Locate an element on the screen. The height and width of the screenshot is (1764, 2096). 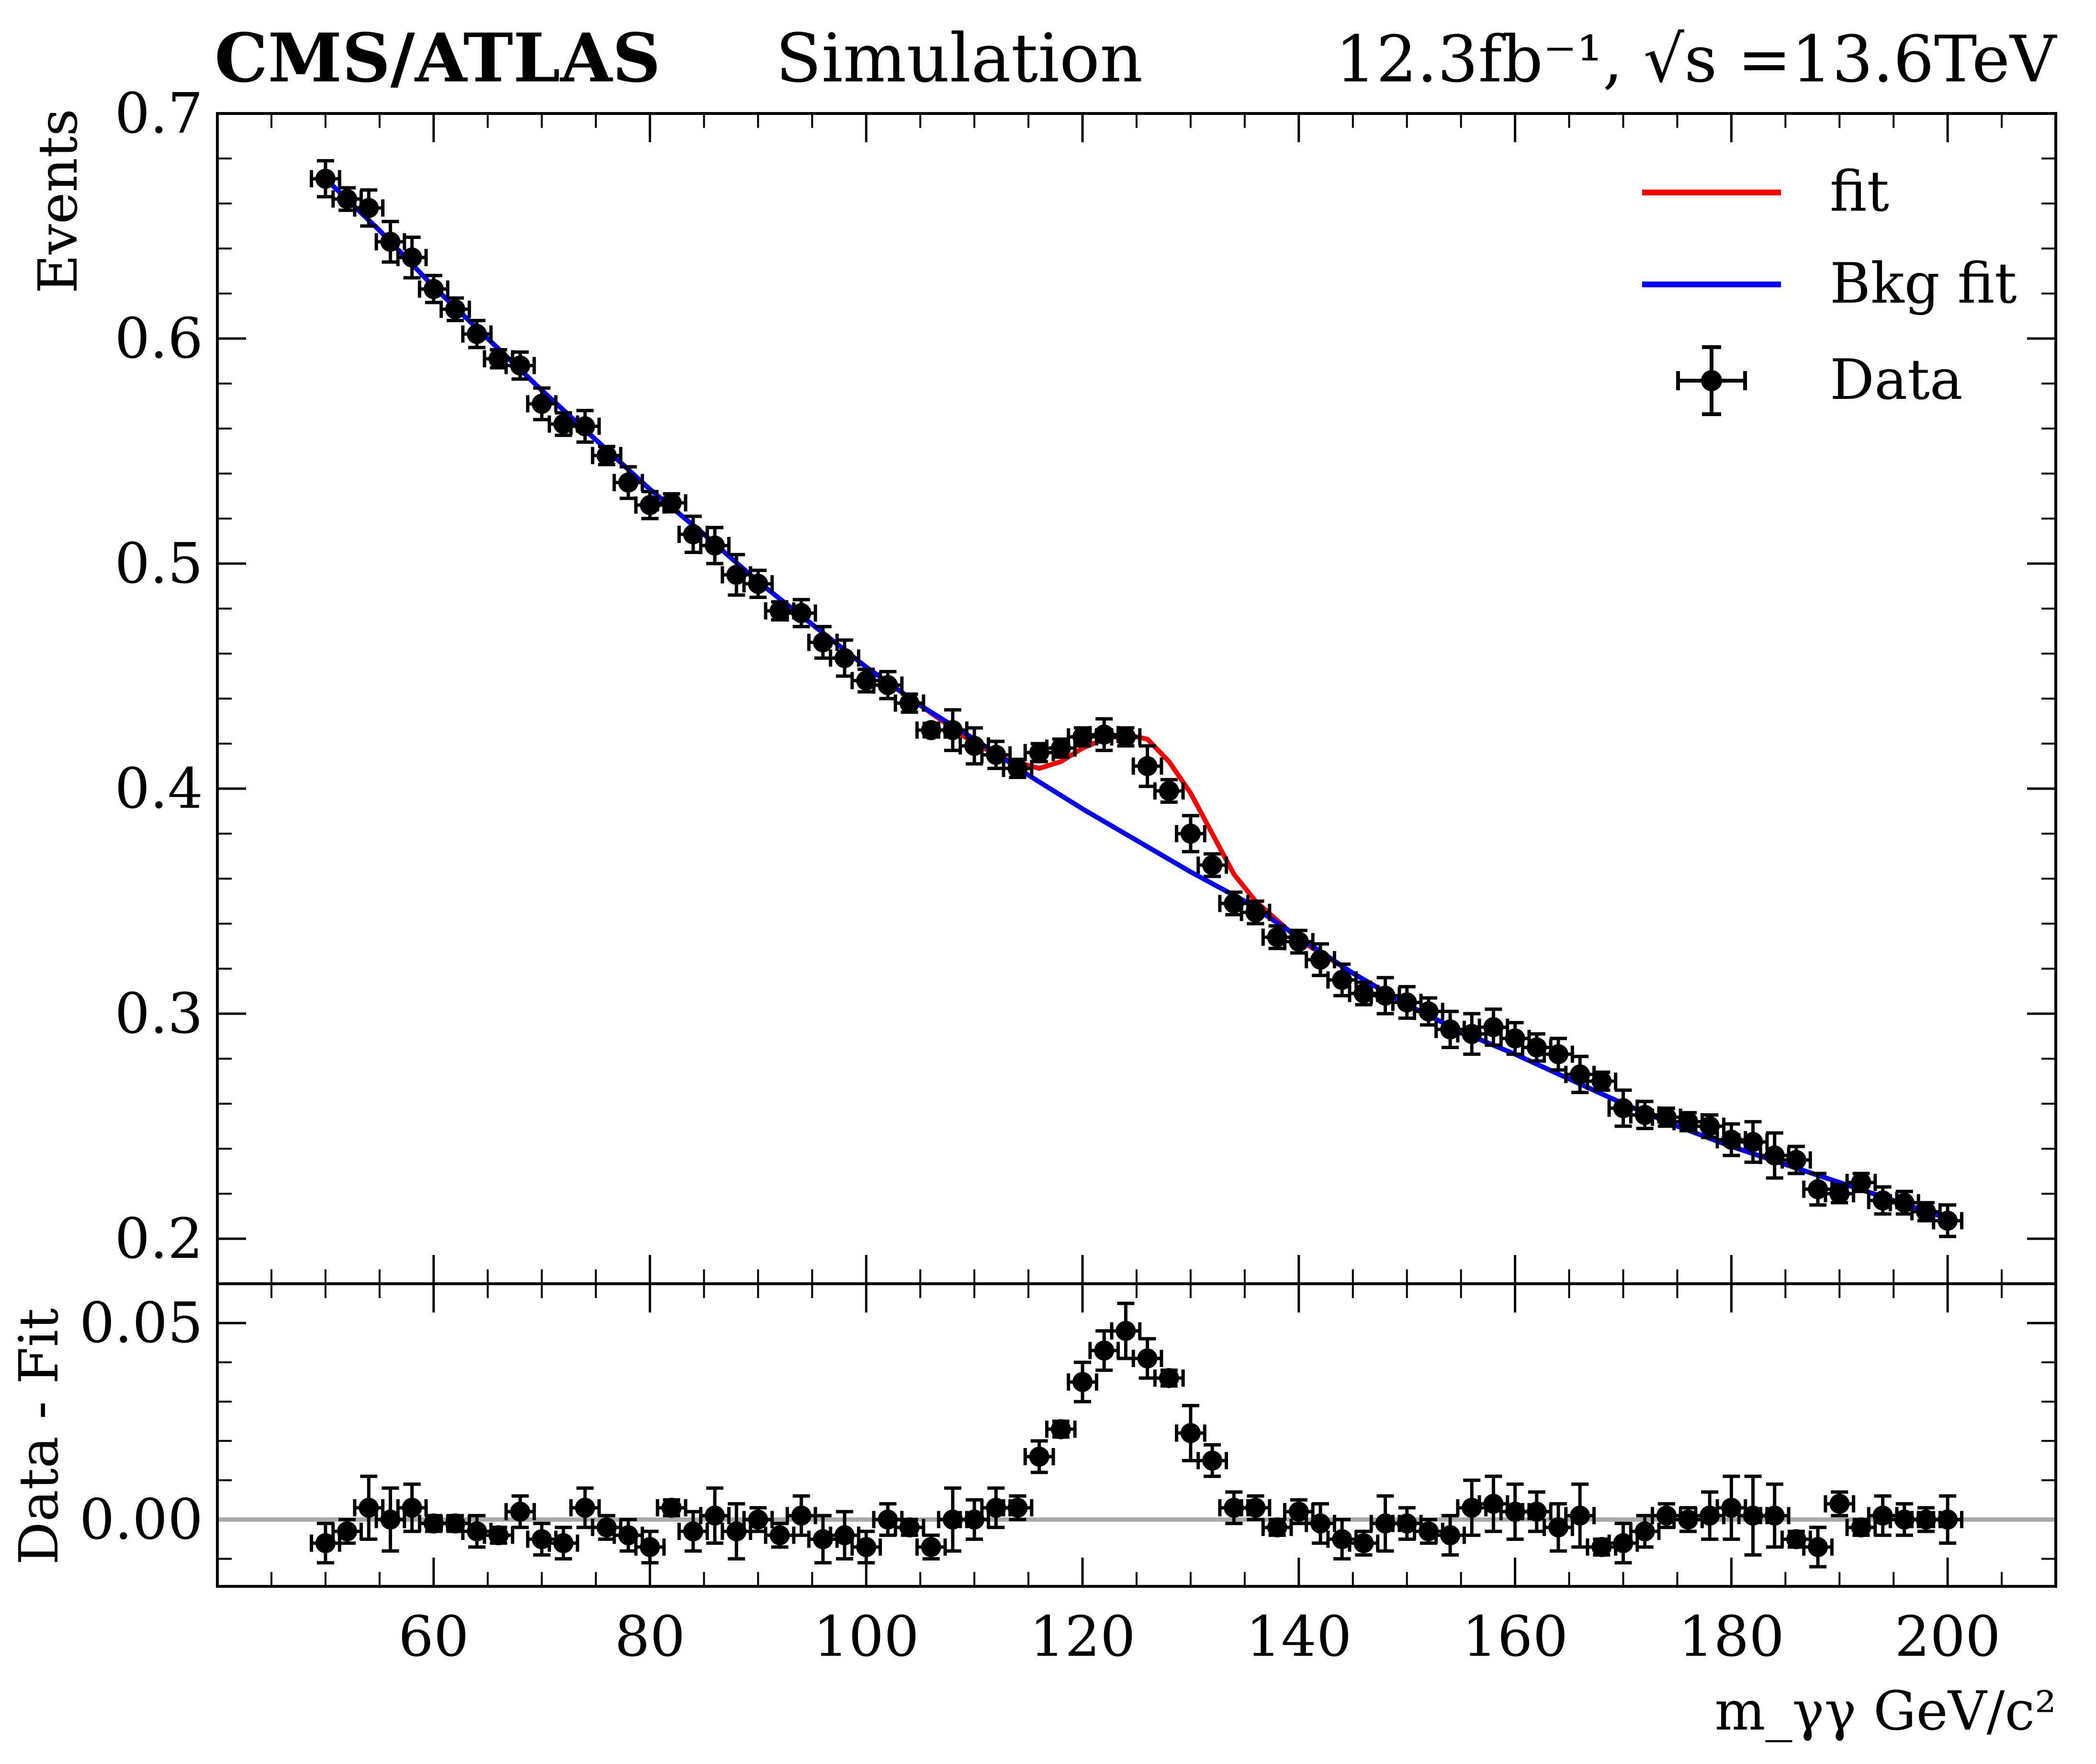
legend: fit Bkg fit Data is located at coordinates (1829, 287).